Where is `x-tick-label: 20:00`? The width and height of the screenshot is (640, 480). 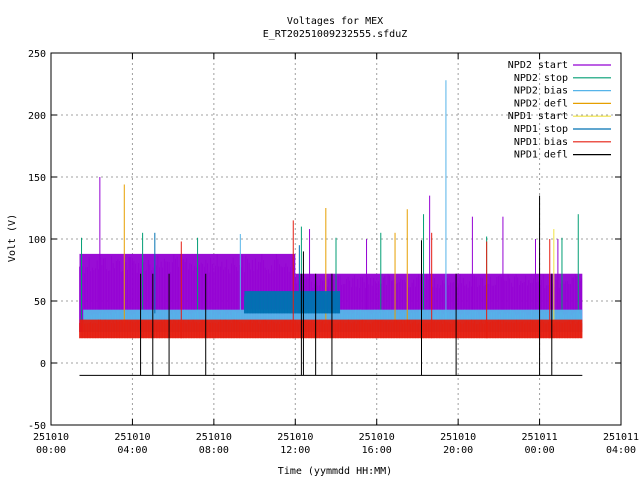 x-tick-label: 20:00 is located at coordinates (458, 450).